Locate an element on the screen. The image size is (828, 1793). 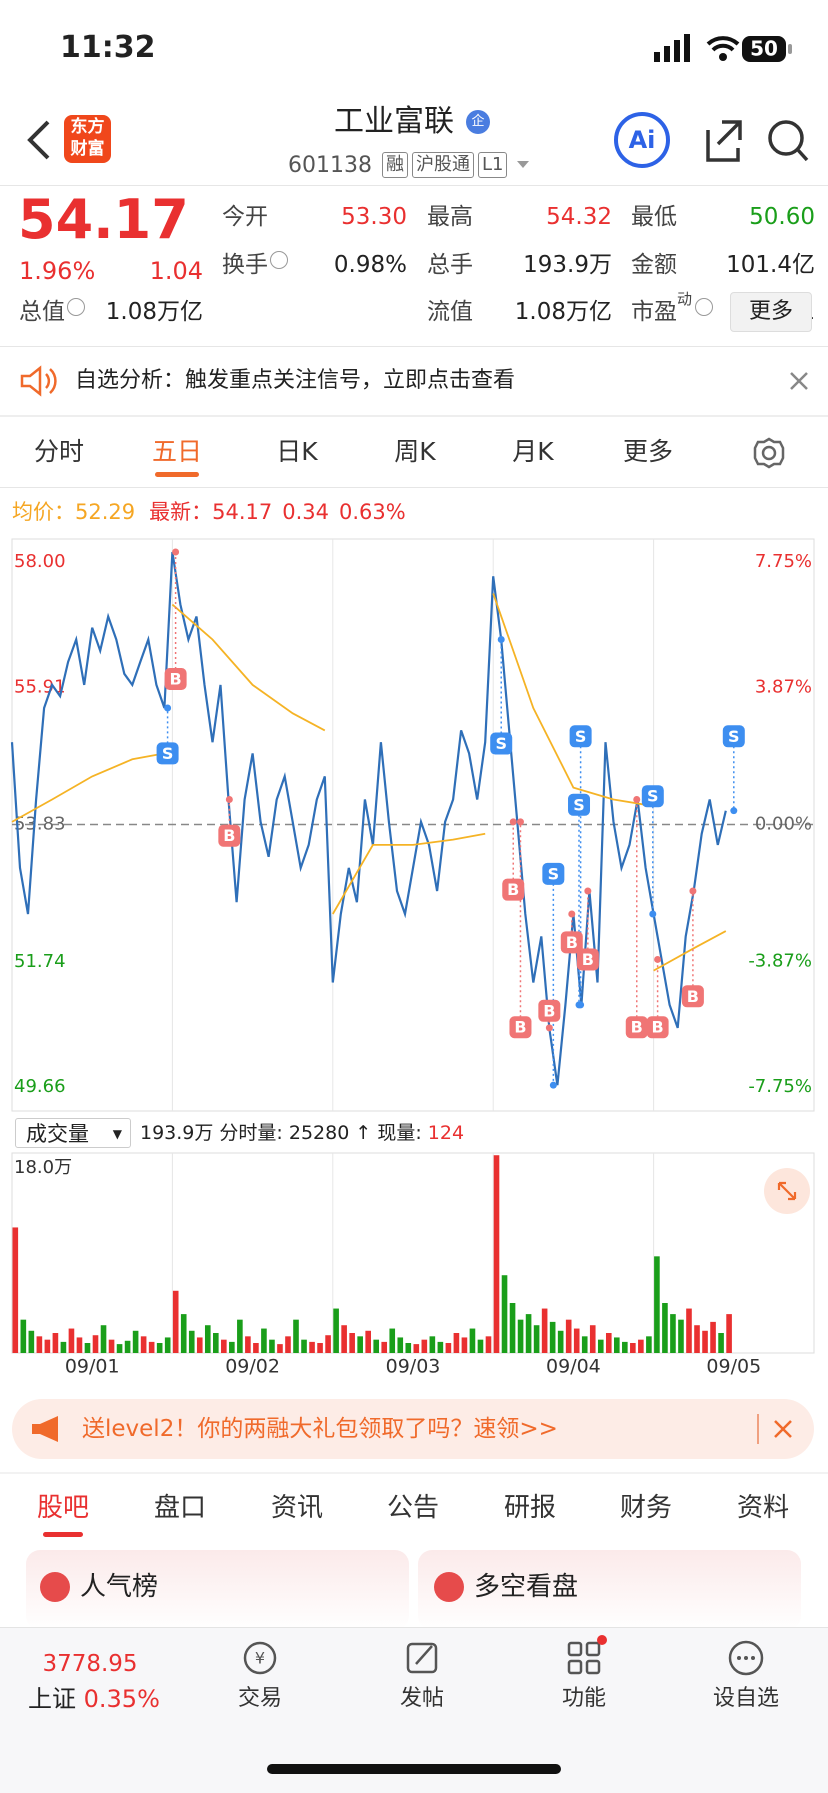
period-tab: 更多 is located at coordinates (647, 451).